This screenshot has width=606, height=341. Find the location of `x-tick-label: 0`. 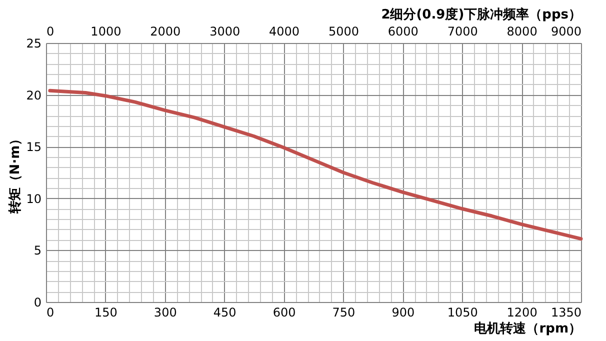

x-tick-label: 0 is located at coordinates (50, 313).